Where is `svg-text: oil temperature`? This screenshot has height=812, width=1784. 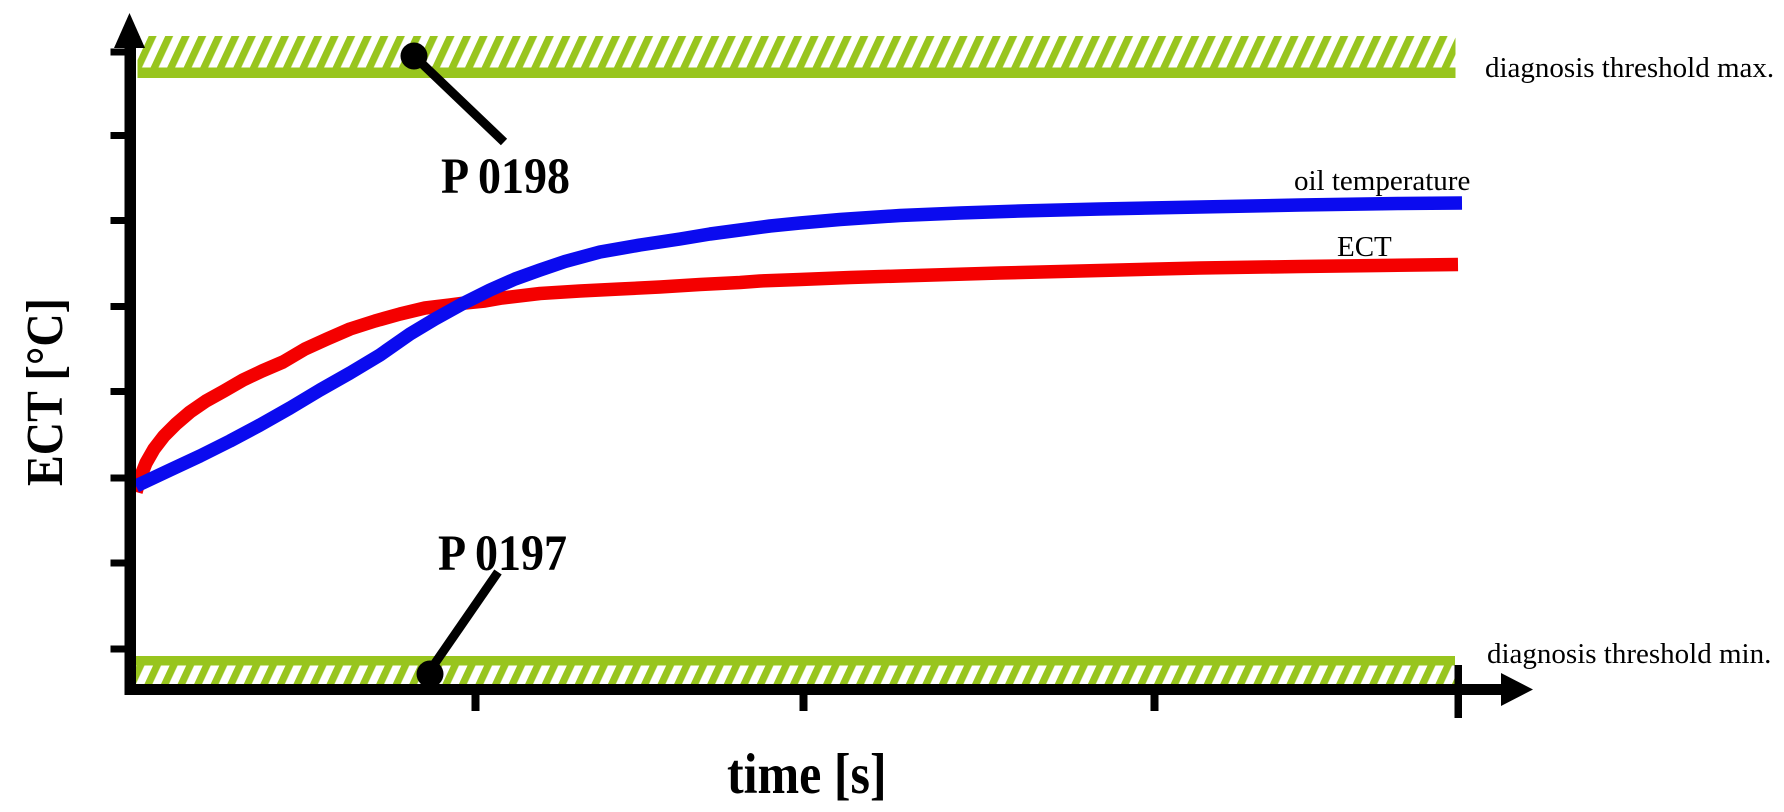 svg-text: oil temperature is located at coordinates (1382, 181).